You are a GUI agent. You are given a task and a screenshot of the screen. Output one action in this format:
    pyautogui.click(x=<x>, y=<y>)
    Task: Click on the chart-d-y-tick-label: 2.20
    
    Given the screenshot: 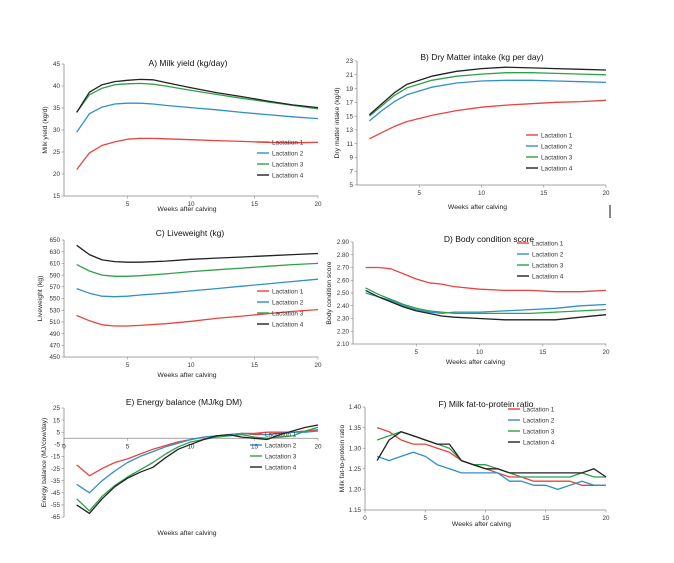 What is the action you would take?
    pyautogui.click(x=343, y=331)
    